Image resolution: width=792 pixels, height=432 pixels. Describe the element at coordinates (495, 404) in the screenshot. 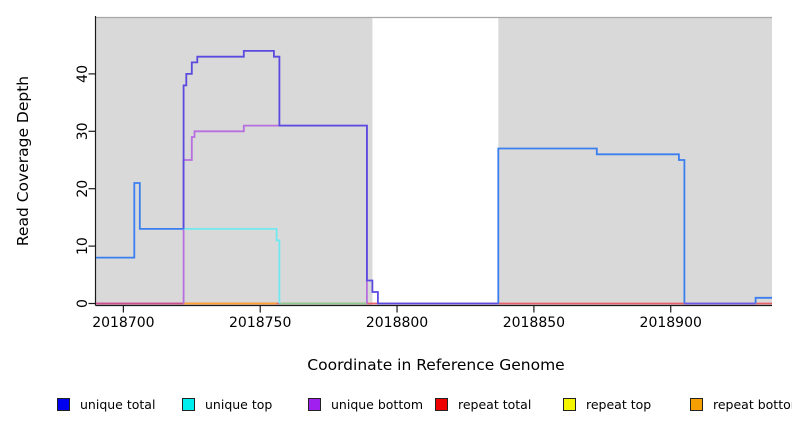

I see `legend-label: repeat total` at that location.